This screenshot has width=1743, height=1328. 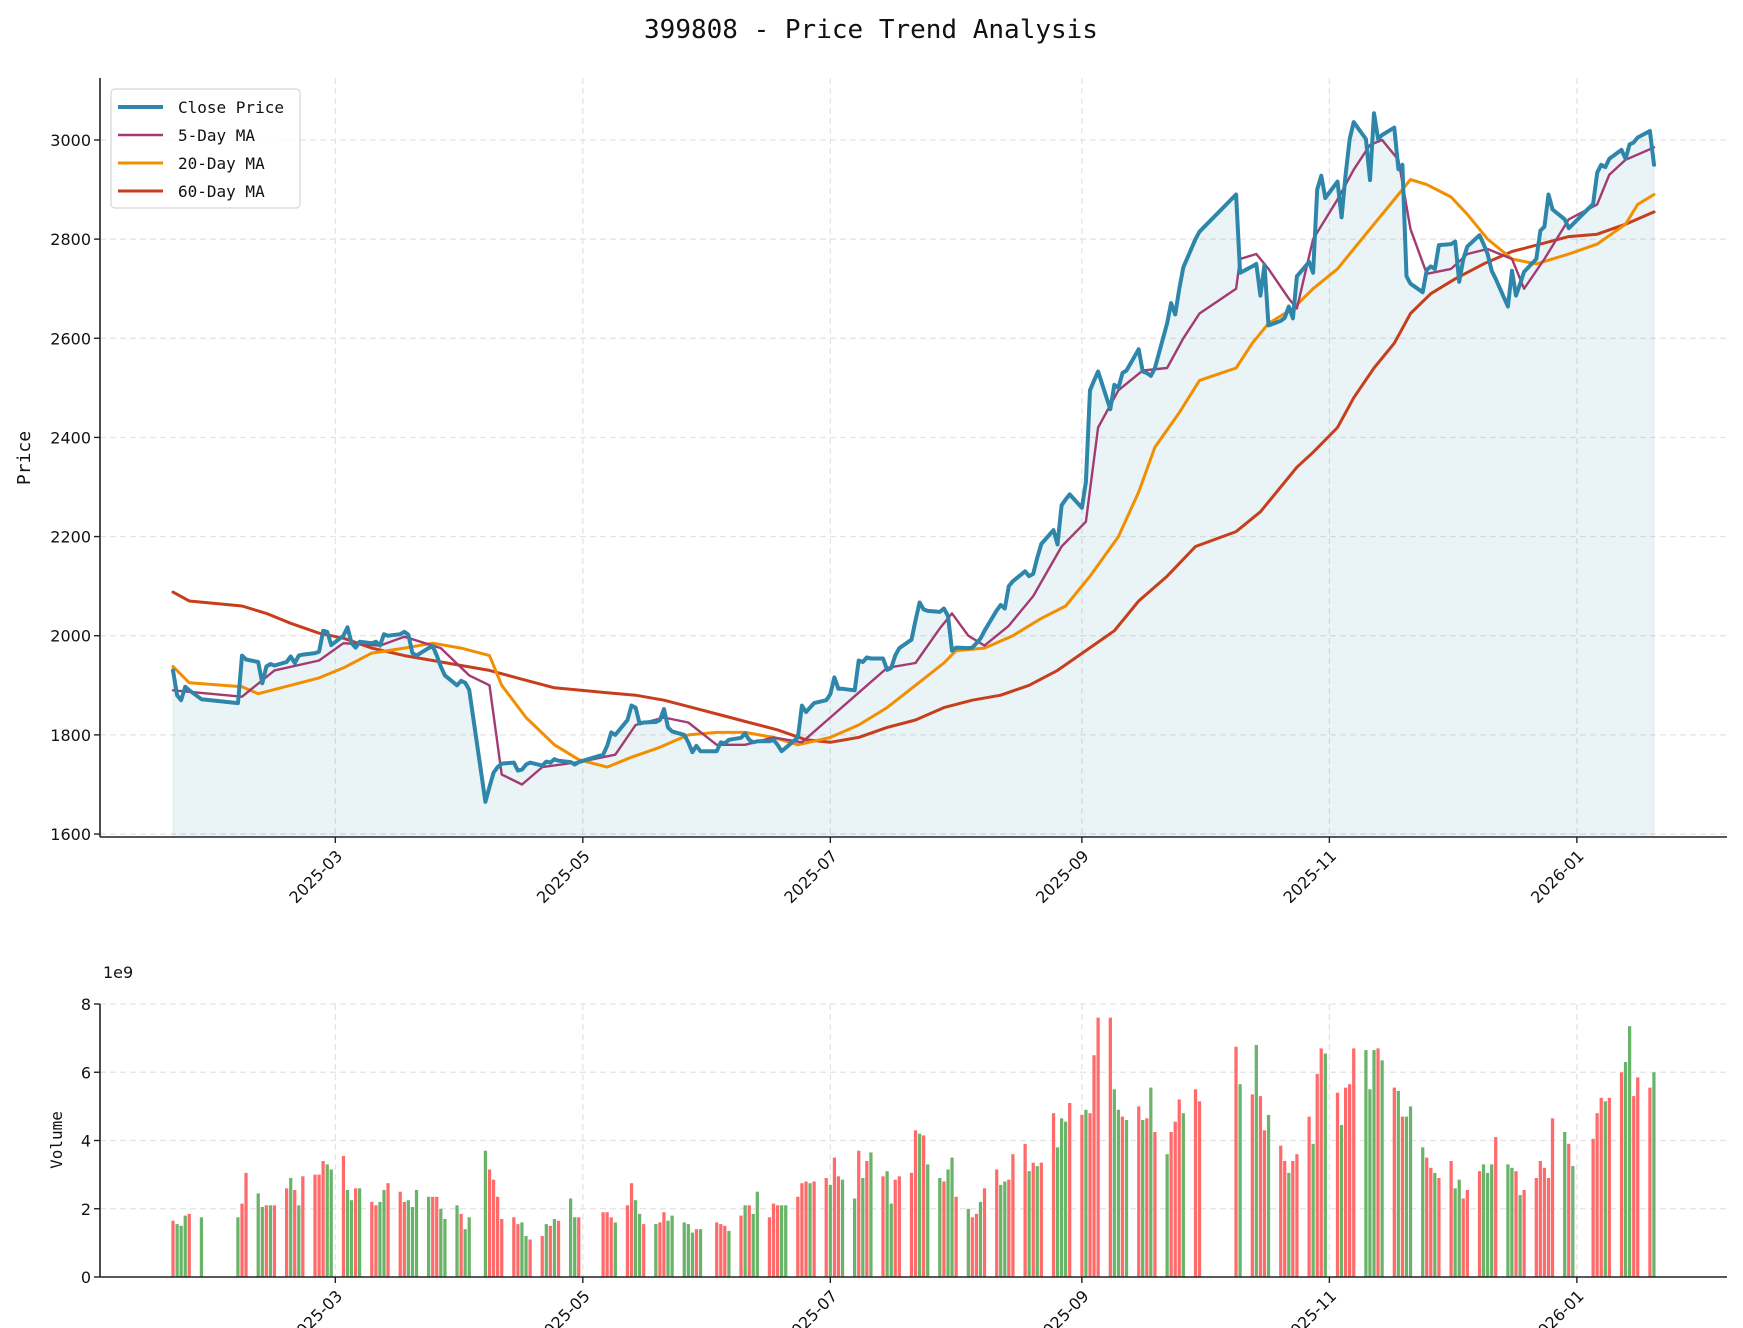 What do you see at coordinates (221, 191) in the screenshot?
I see `legend-label: 60-Day MA` at bounding box center [221, 191].